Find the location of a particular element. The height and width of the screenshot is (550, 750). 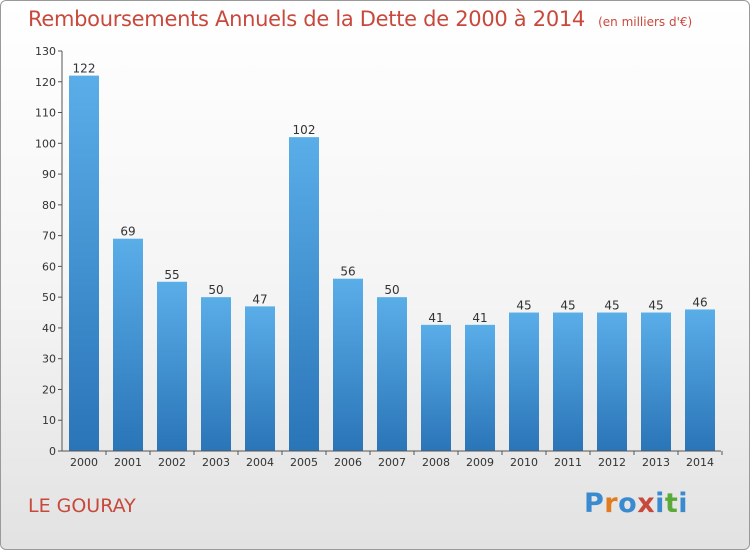

x-tick-label: 2005 is located at coordinates (304, 462).